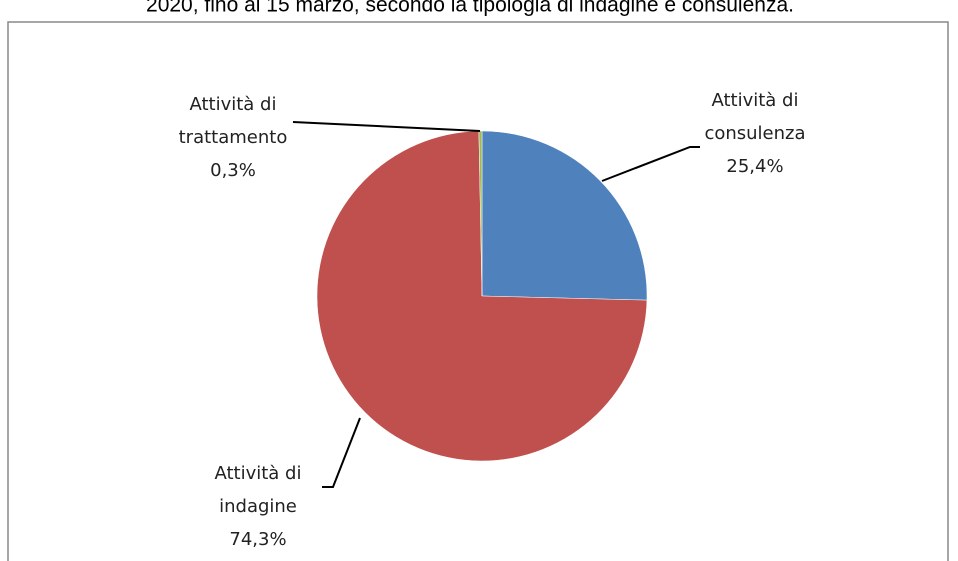 The height and width of the screenshot is (561, 958). Describe the element at coordinates (258, 506) in the screenshot. I see `label-line: indagine` at that location.